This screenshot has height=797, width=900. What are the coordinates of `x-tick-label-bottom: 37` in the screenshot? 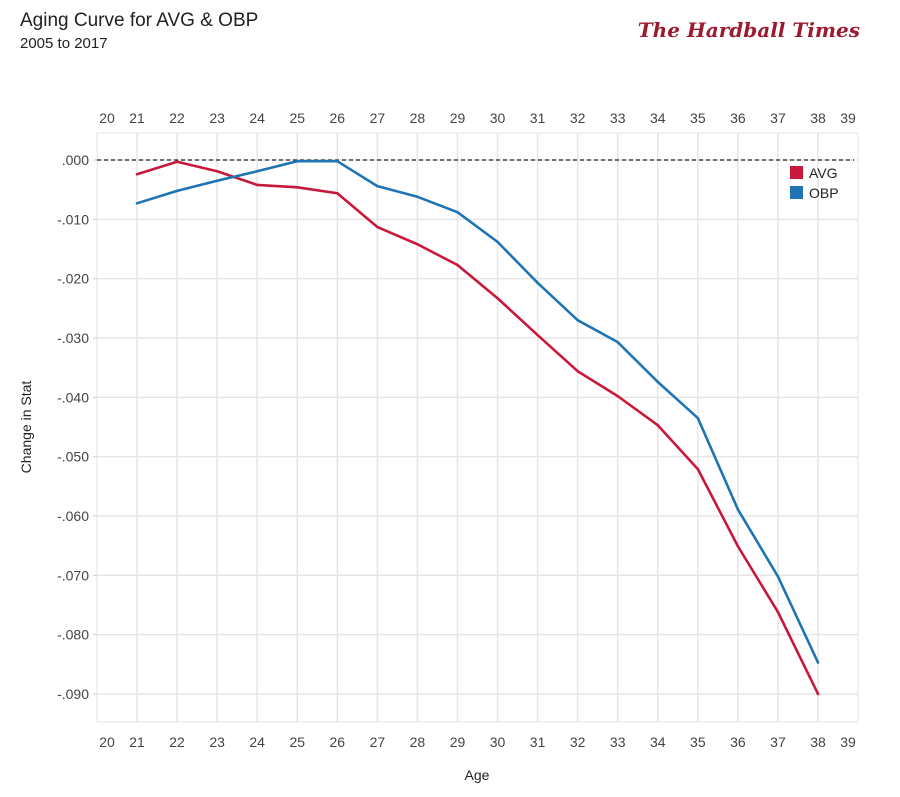 It's located at (778, 742).